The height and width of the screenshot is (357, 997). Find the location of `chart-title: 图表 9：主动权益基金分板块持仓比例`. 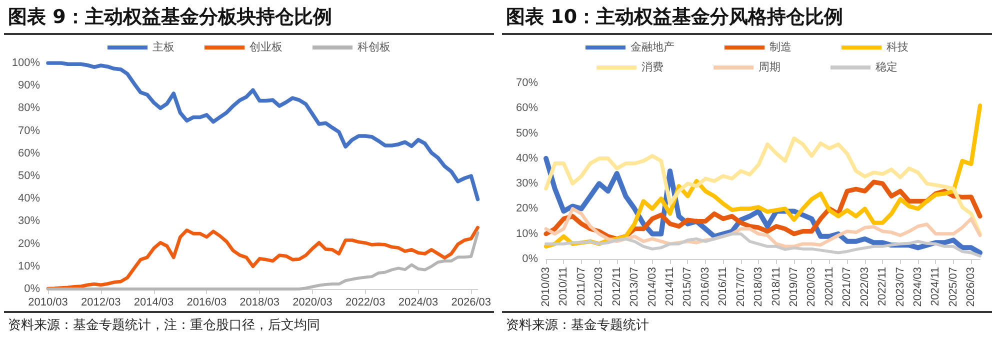

chart-title: 图表 9：主动权益基金分板块持仓比例 is located at coordinates (249, 17).